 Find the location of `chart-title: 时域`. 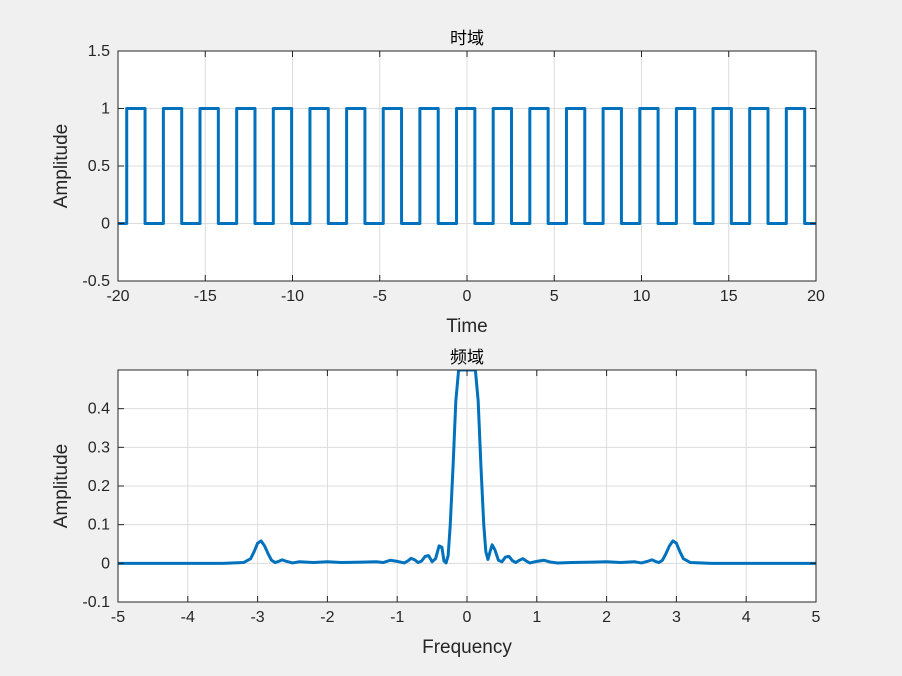

chart-title: 时域 is located at coordinates (467, 39).